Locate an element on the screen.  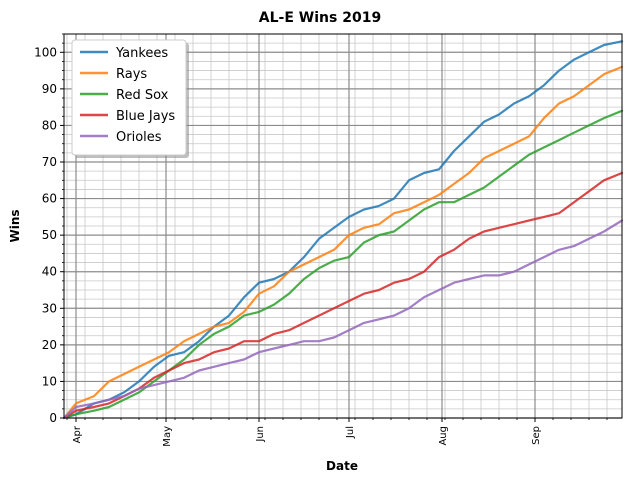
legend-box is located at coordinates (129, 97).